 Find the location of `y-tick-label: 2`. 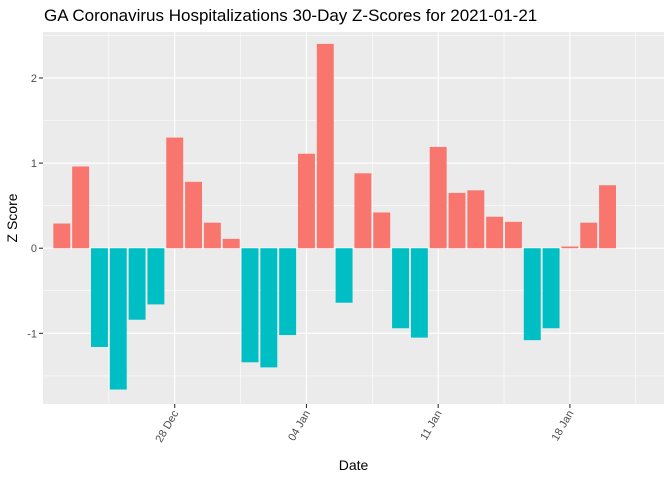

y-tick-label: 2 is located at coordinates (34, 79).